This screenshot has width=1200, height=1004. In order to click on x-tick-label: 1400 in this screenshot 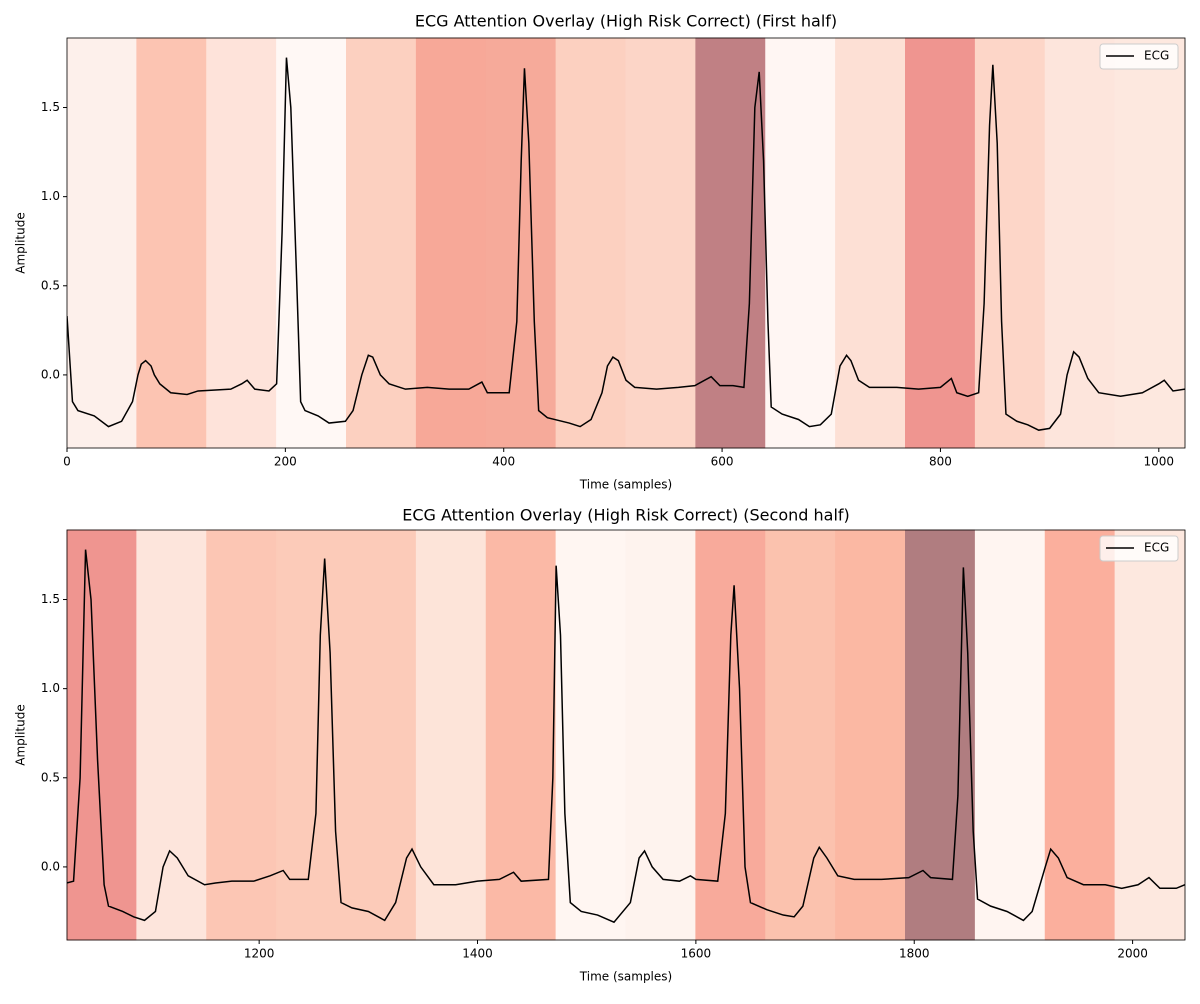, I will do `click(477, 954)`.